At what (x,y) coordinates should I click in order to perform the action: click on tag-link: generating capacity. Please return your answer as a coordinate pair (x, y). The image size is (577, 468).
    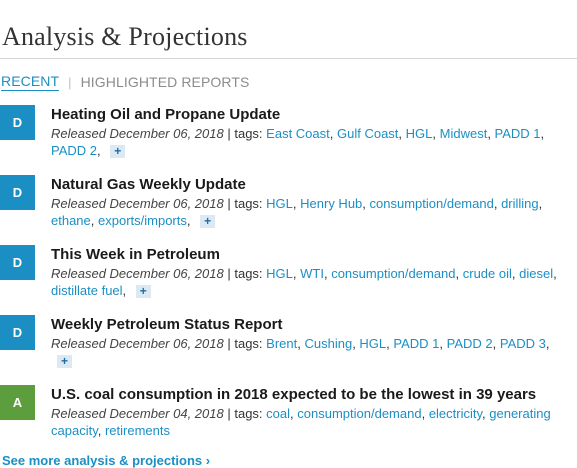
    Looking at the image, I should click on (301, 422).